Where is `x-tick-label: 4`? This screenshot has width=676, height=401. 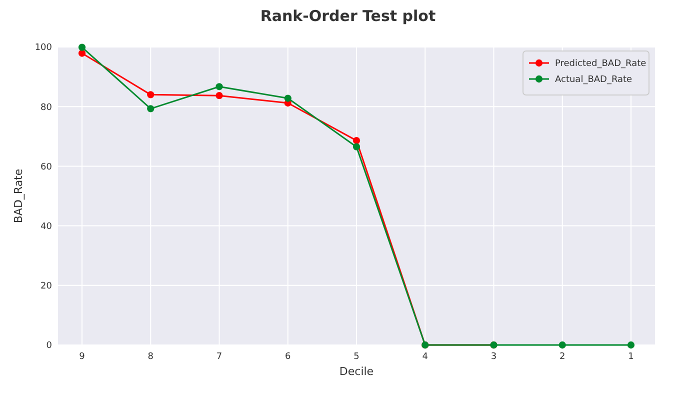
x-tick-label: 4 is located at coordinates (425, 357).